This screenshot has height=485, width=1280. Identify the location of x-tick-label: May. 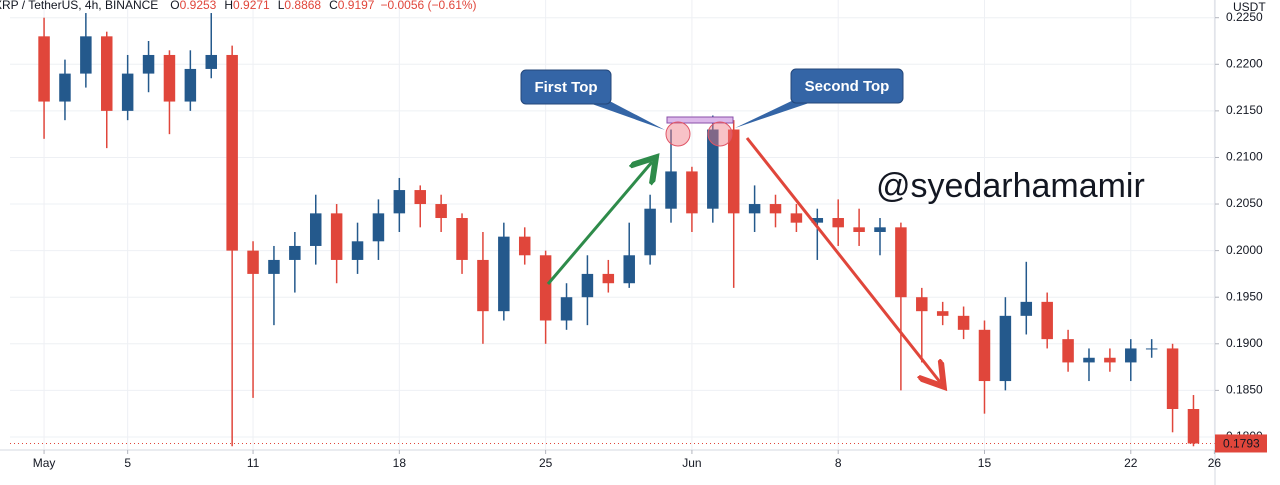
(44, 463).